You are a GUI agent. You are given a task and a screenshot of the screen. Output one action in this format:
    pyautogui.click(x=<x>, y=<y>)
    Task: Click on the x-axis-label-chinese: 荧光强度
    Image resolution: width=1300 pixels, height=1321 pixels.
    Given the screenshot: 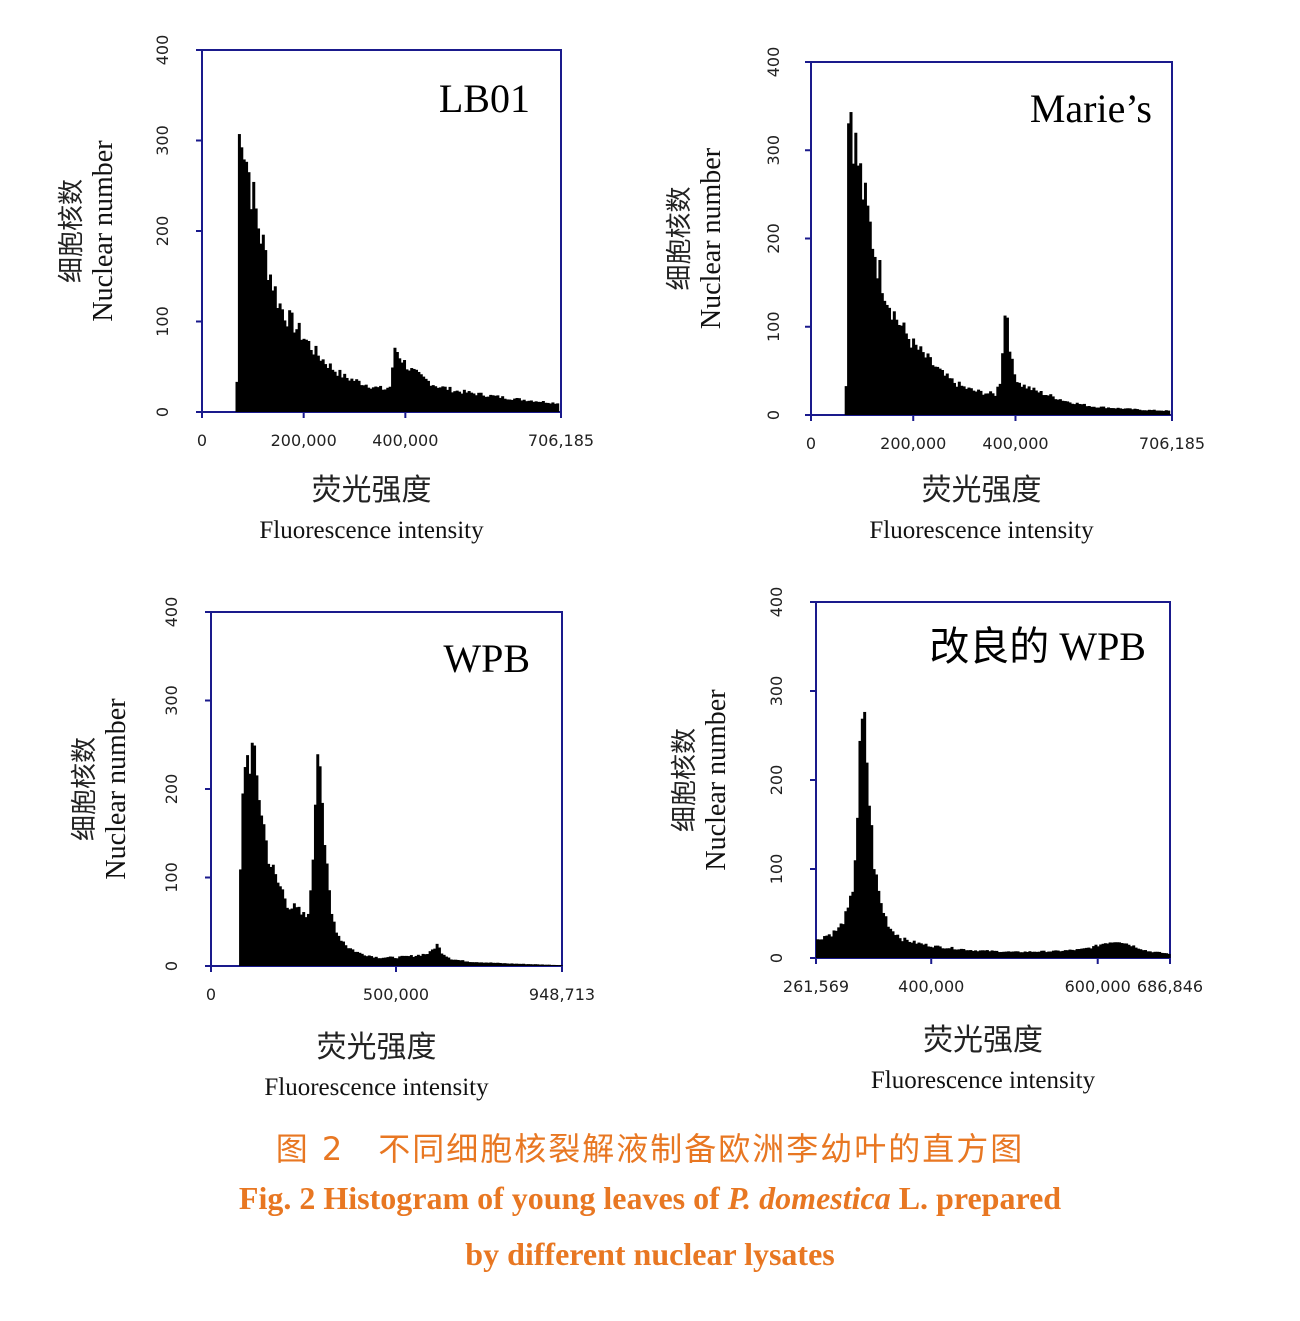 What is the action you would take?
    pyautogui.click(x=377, y=1047)
    